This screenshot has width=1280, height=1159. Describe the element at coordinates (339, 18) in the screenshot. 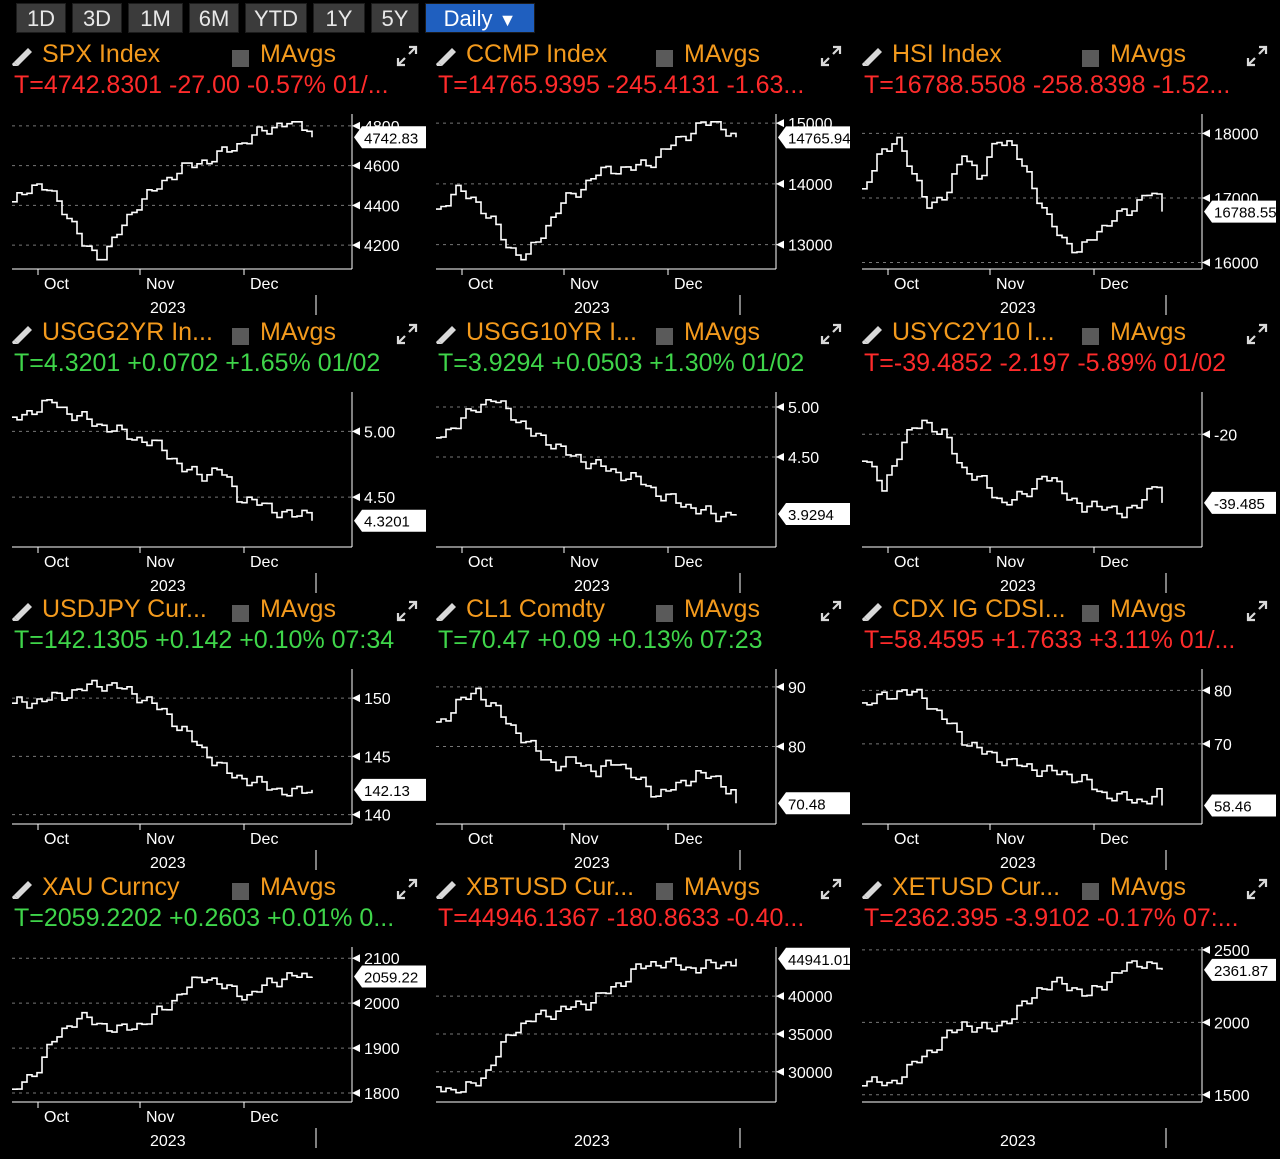

I see `period-button-1y: 1Y` at that location.